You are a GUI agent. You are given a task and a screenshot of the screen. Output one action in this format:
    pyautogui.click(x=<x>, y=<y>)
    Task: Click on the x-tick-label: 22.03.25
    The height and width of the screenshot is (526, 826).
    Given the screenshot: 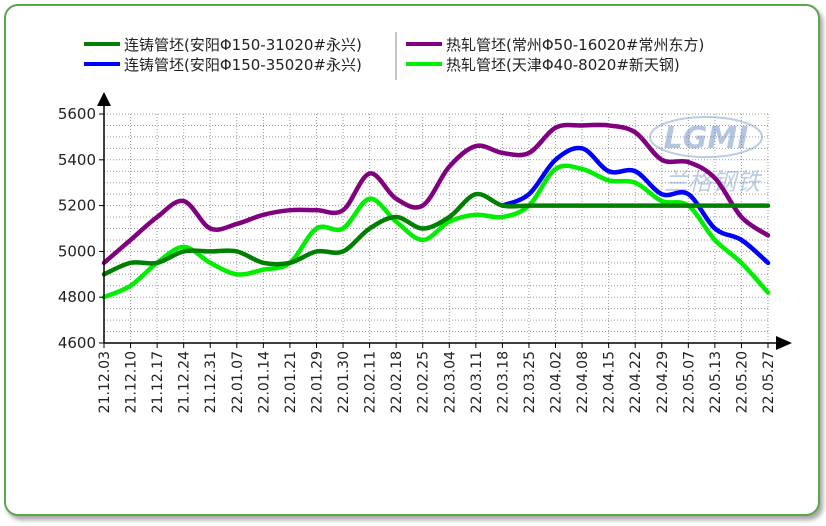 What is the action you would take?
    pyautogui.click(x=530, y=382)
    